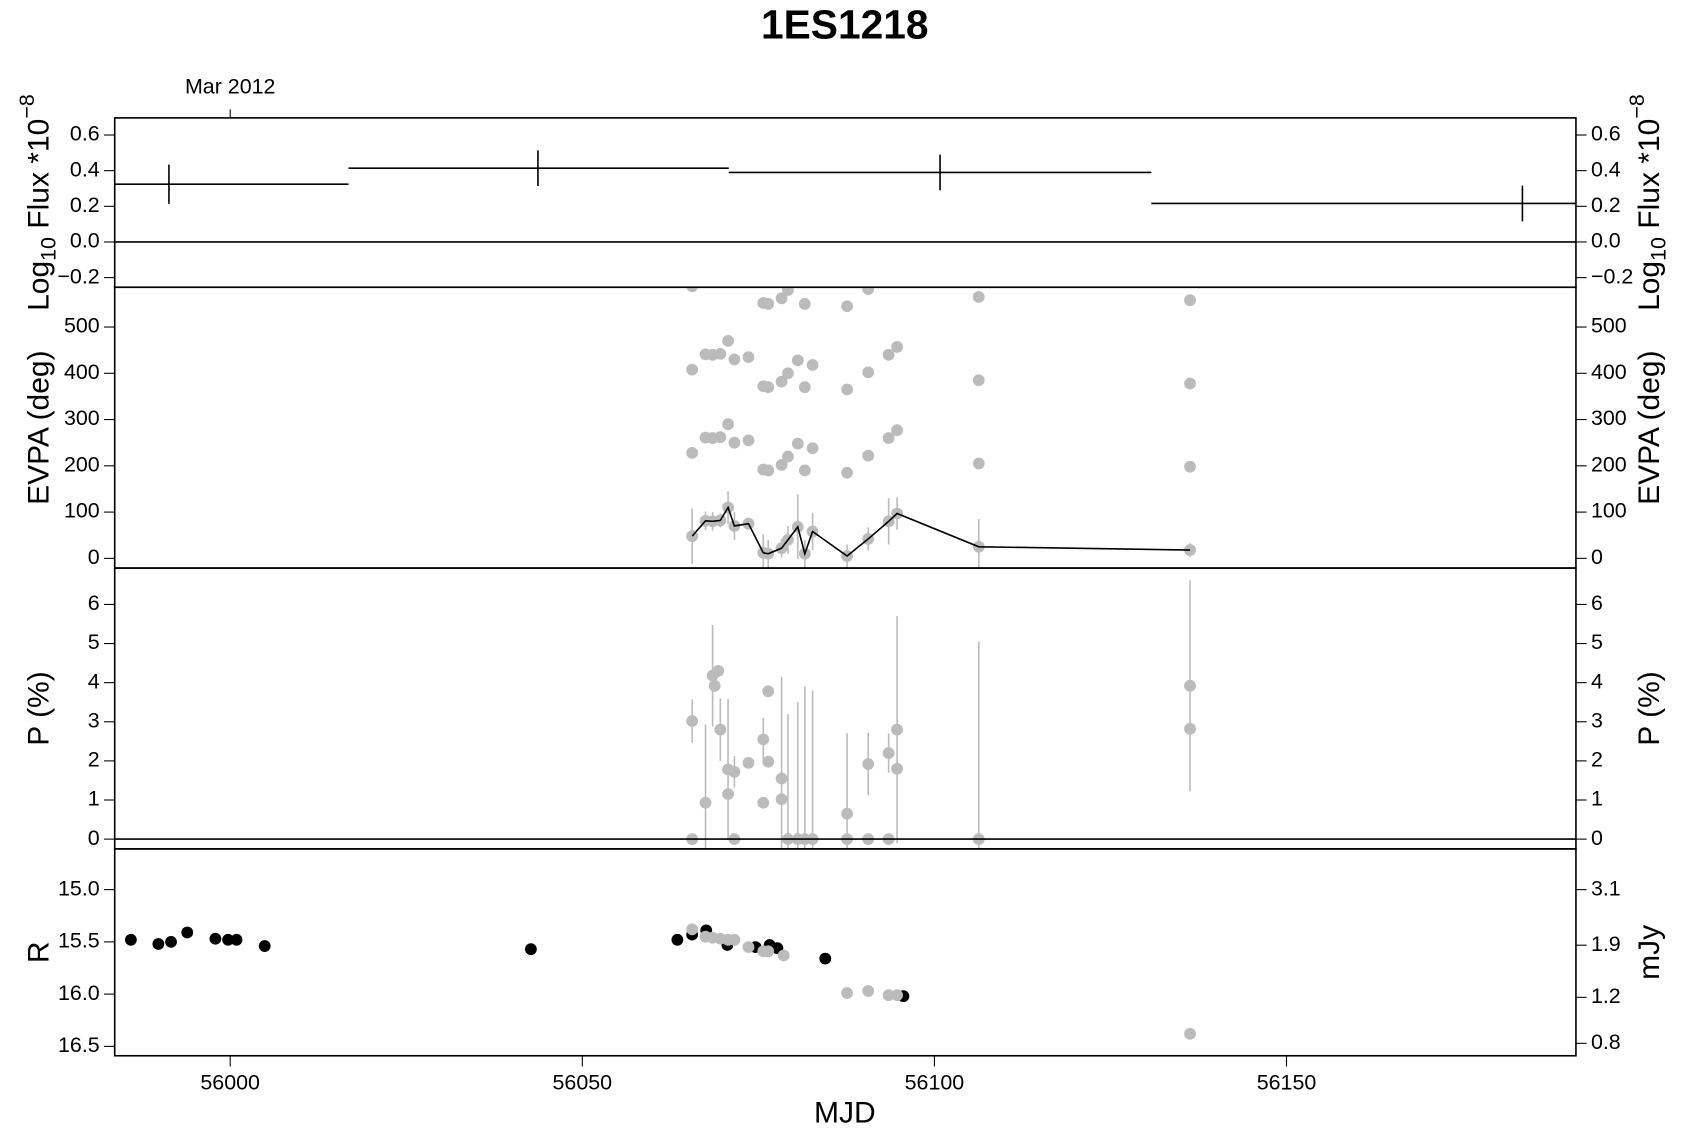  What do you see at coordinates (79, 941) in the screenshot?
I see `y-tick-label: 15.5` at bounding box center [79, 941].